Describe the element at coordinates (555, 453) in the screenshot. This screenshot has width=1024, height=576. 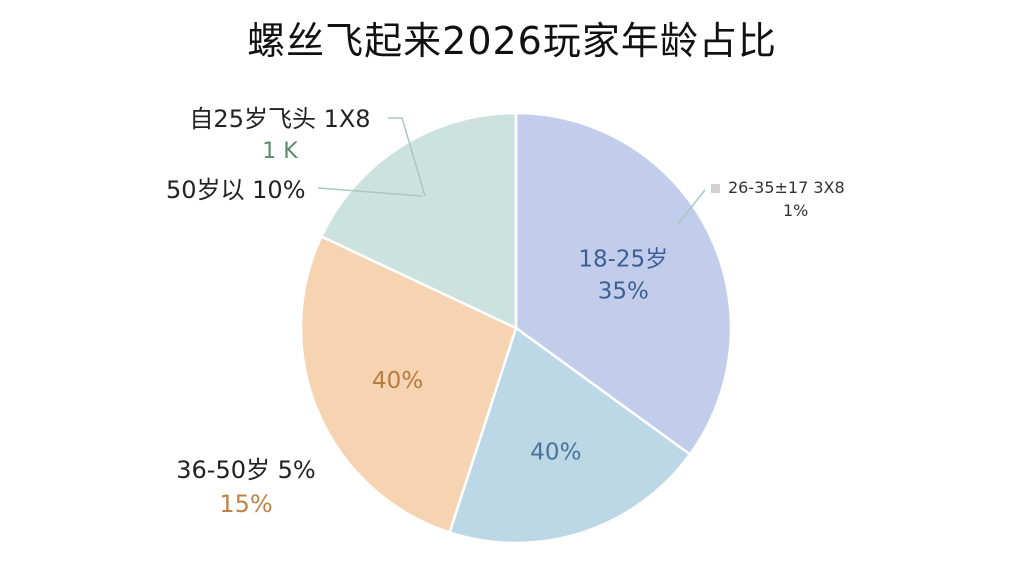
I see `slice-value-2: 40%` at that location.